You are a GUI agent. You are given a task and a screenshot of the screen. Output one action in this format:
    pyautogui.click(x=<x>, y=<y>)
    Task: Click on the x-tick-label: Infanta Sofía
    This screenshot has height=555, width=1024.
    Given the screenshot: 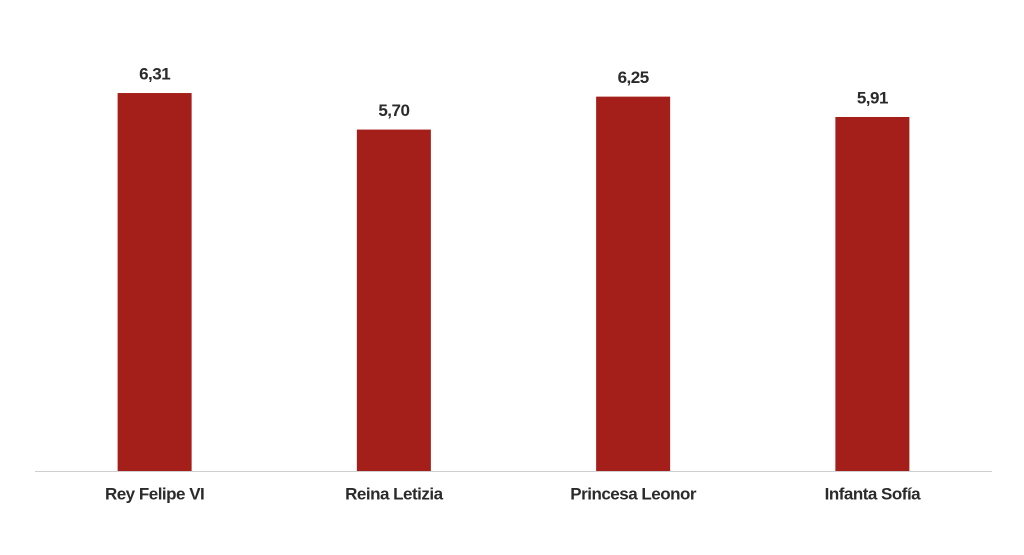 What is the action you would take?
    pyautogui.click(x=873, y=493)
    